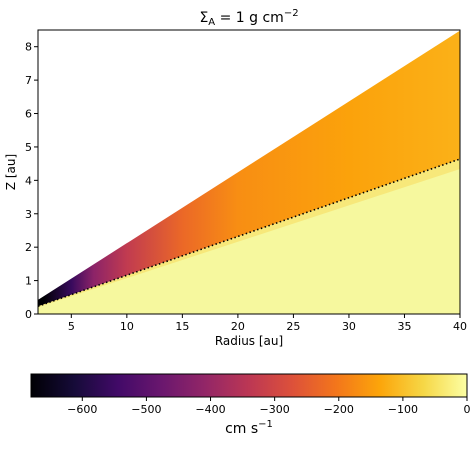  I want to click on colorbar, so click(249, 385).